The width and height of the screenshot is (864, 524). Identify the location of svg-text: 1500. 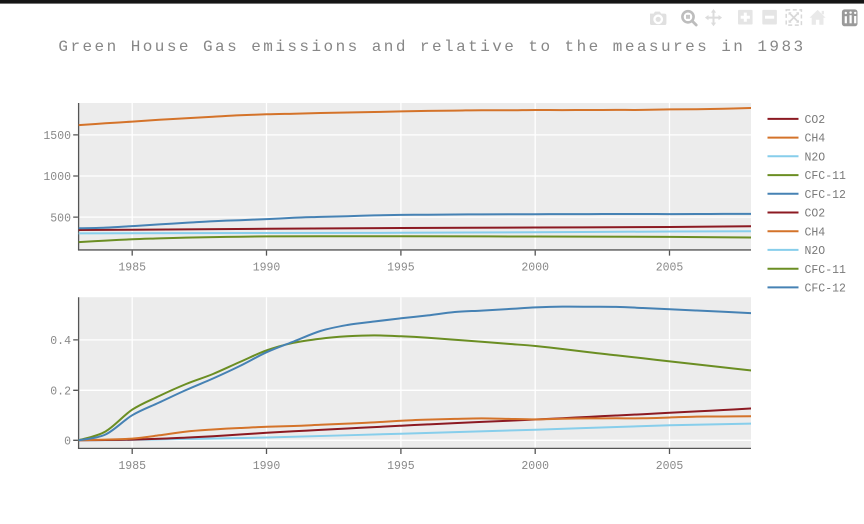
(57, 136).